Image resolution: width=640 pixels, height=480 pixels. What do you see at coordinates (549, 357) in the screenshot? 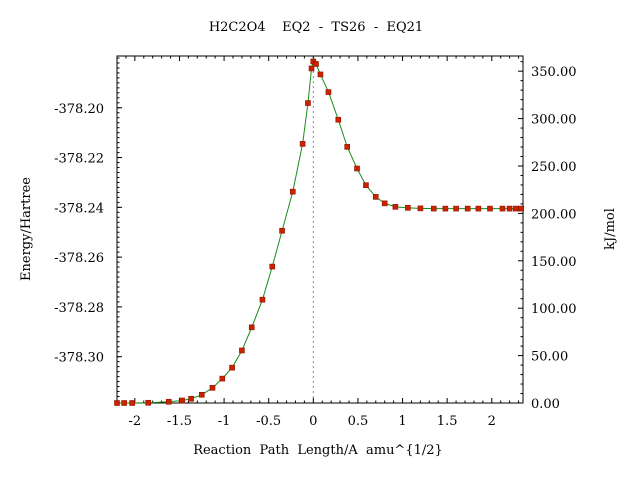
I see `y-right-tick-label: 50.00` at bounding box center [549, 357].